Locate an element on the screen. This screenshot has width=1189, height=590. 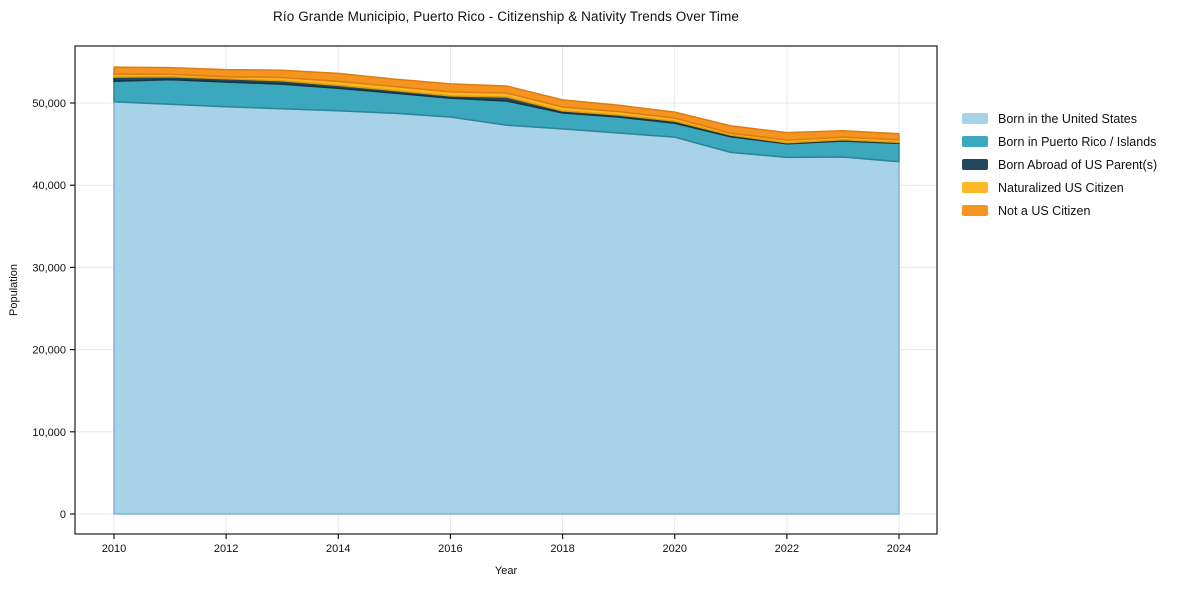
x-axis-label: Year is located at coordinates (506, 571).